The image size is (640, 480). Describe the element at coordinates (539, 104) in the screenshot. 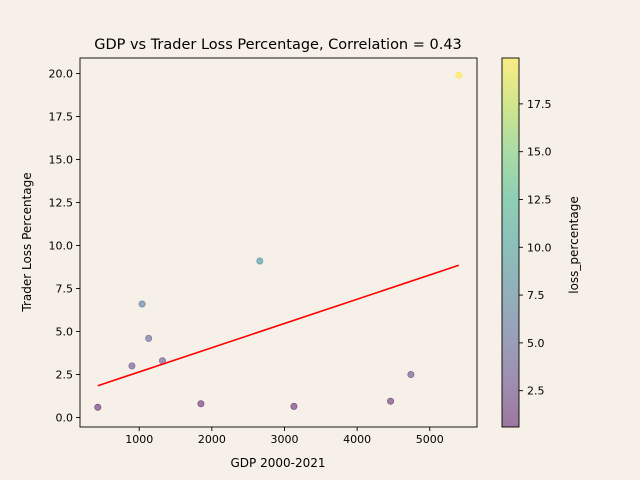

I see `colorbar-tick-label: 17.5` at that location.